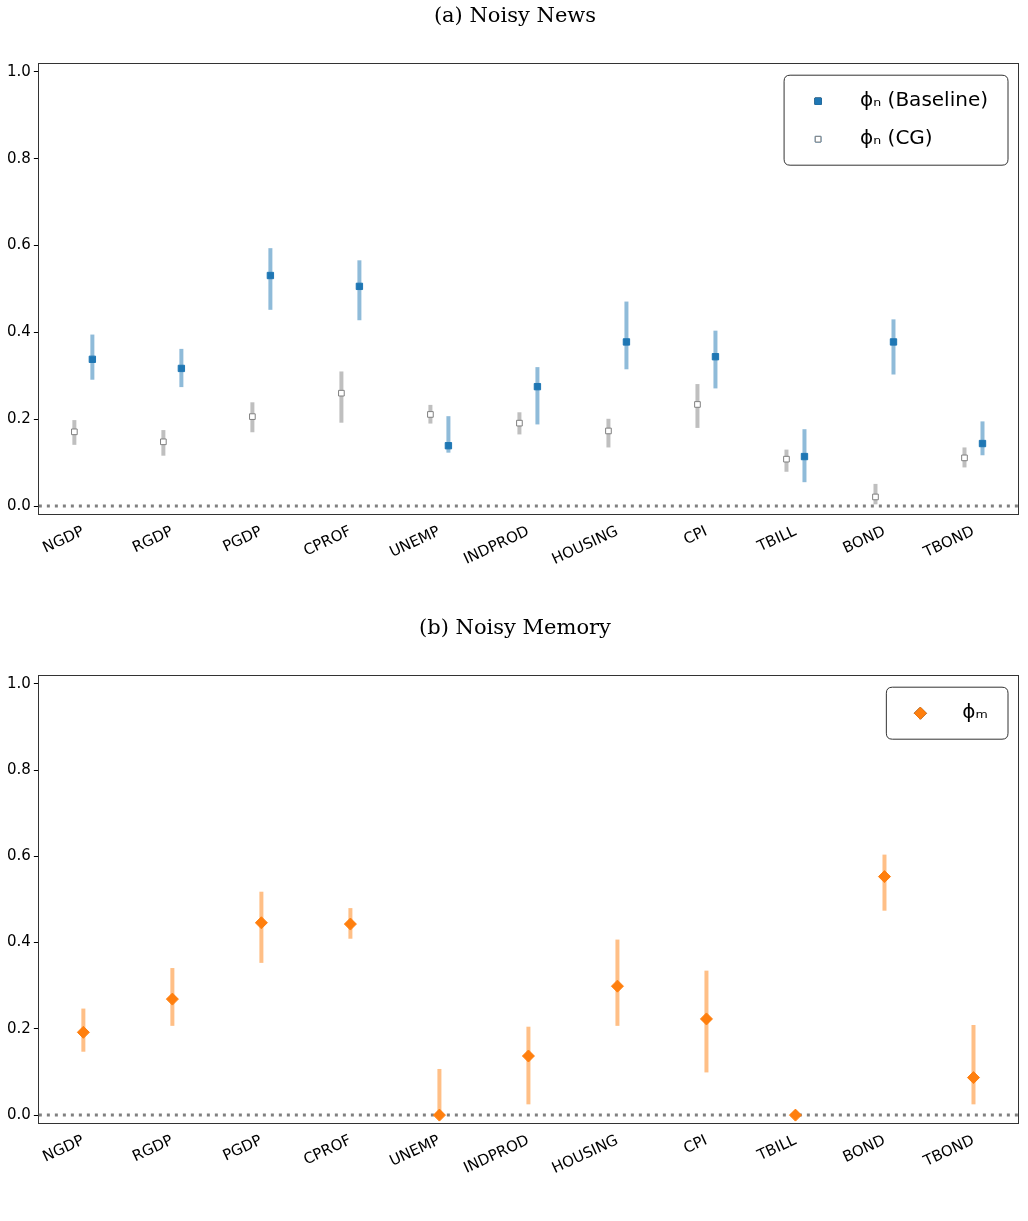 Image resolution: width=1028 pixels, height=1221 pixels. What do you see at coordinates (975, 711) in the screenshot?
I see `legend-label: ϕₘ` at bounding box center [975, 711].